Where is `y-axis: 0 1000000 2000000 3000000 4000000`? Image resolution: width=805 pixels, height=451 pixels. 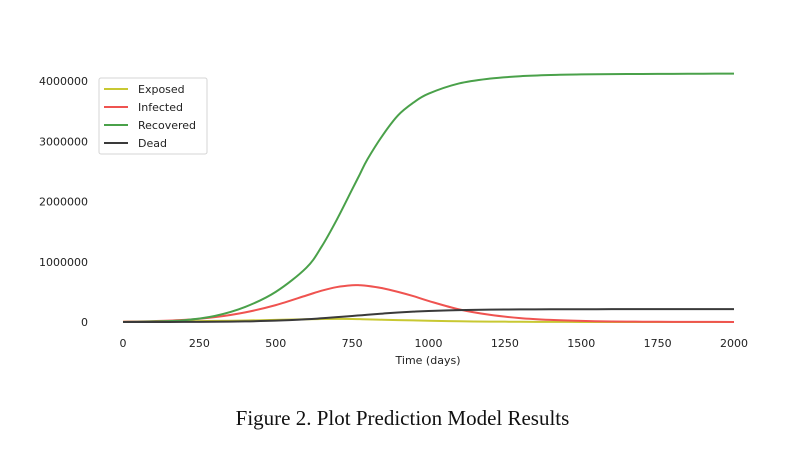 y-axis: 0 1000000 2000000 3000000 4000000 is located at coordinates (63, 202).